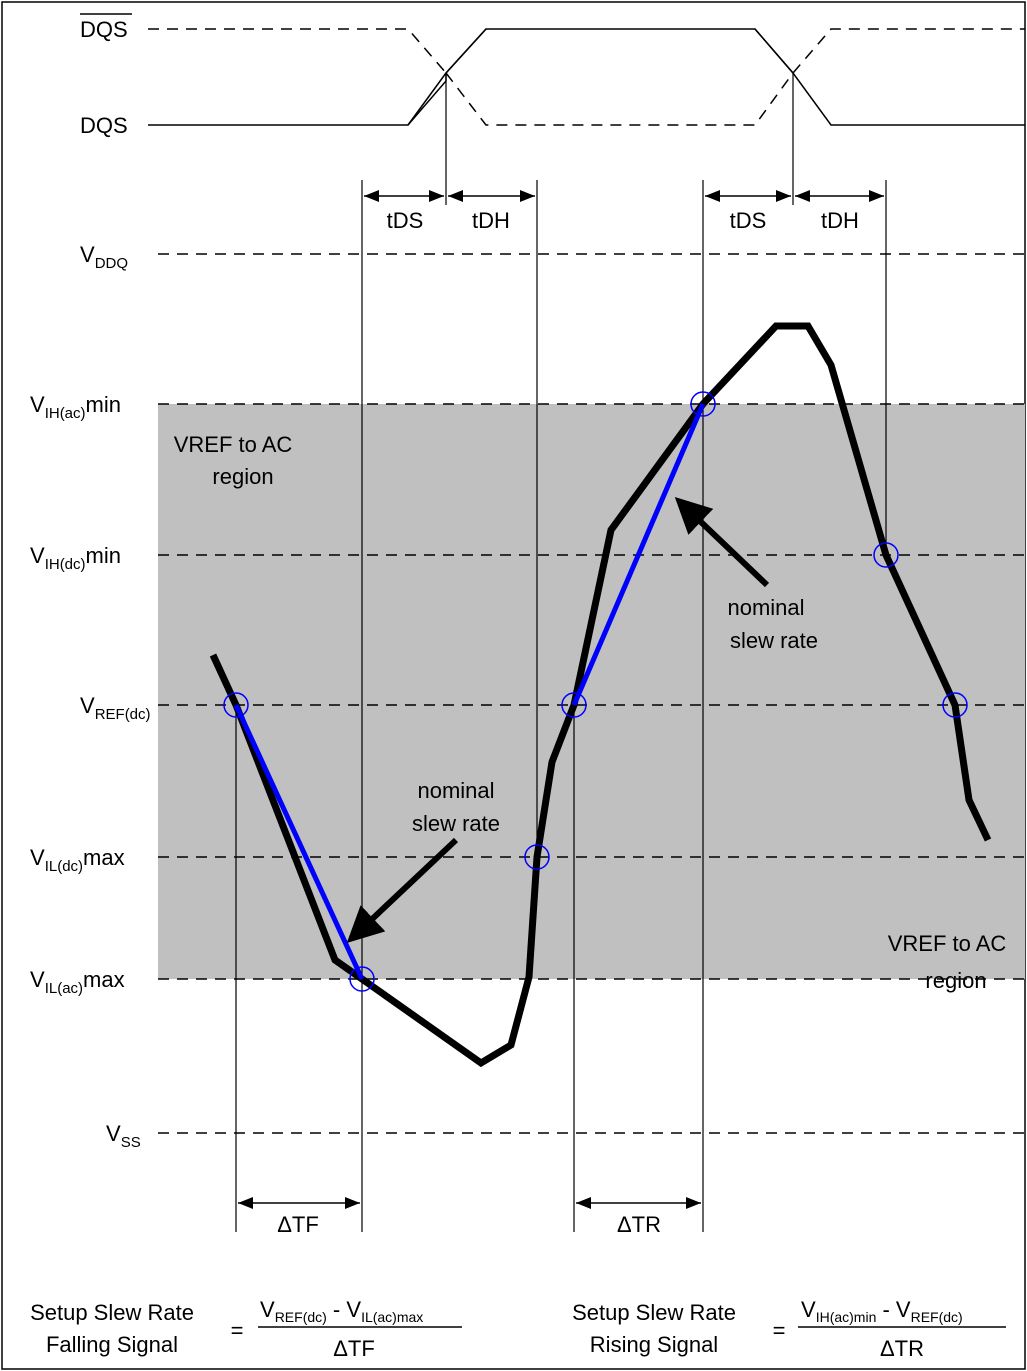 The width and height of the screenshot is (1027, 1371). Describe the element at coordinates (654, 1312) in the screenshot. I see `formula-rising-name-1: Setup Slew Rate` at that location.